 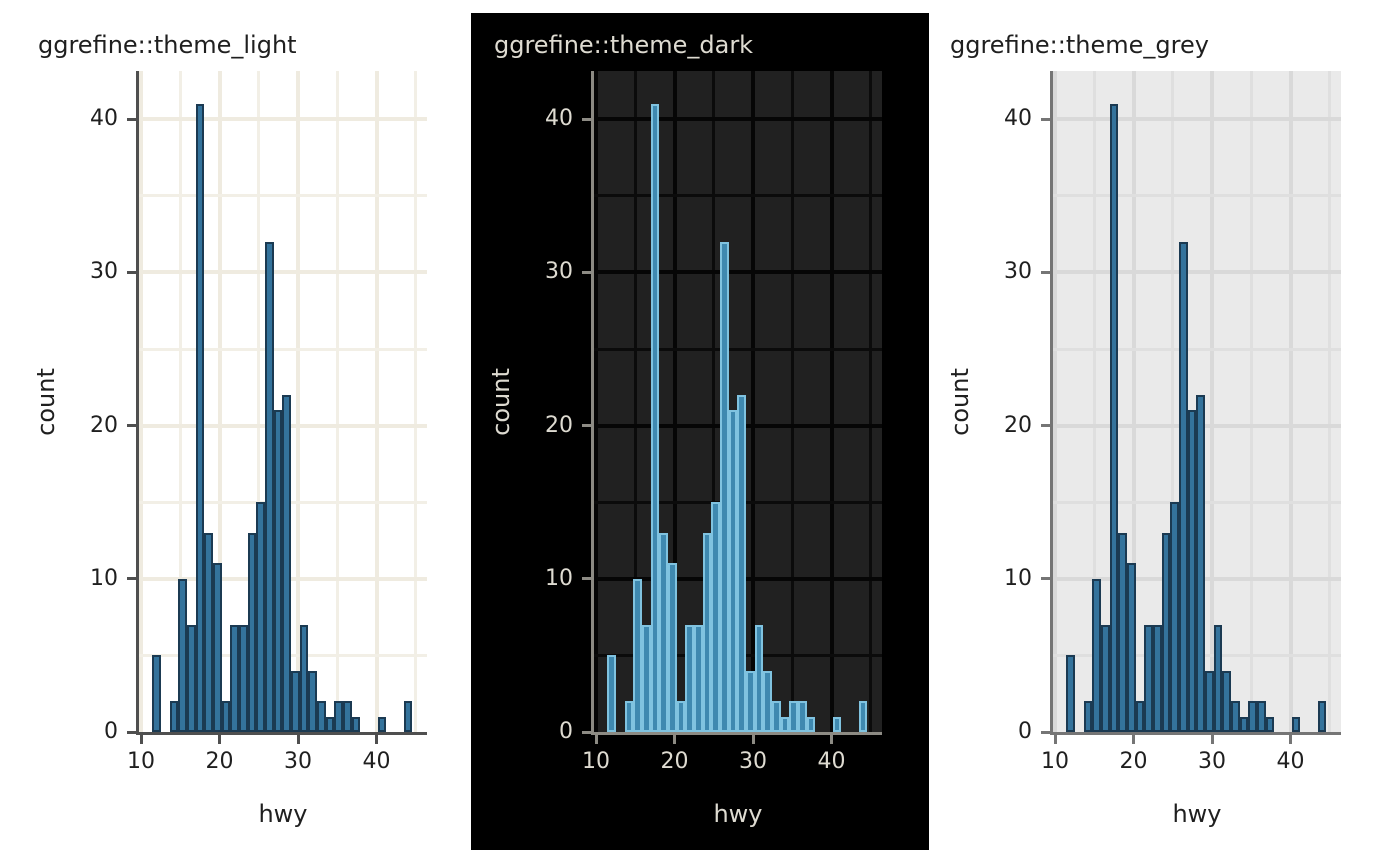 What do you see at coordinates (559, 425) in the screenshot?
I see `y-tick-label: 20` at bounding box center [559, 425].